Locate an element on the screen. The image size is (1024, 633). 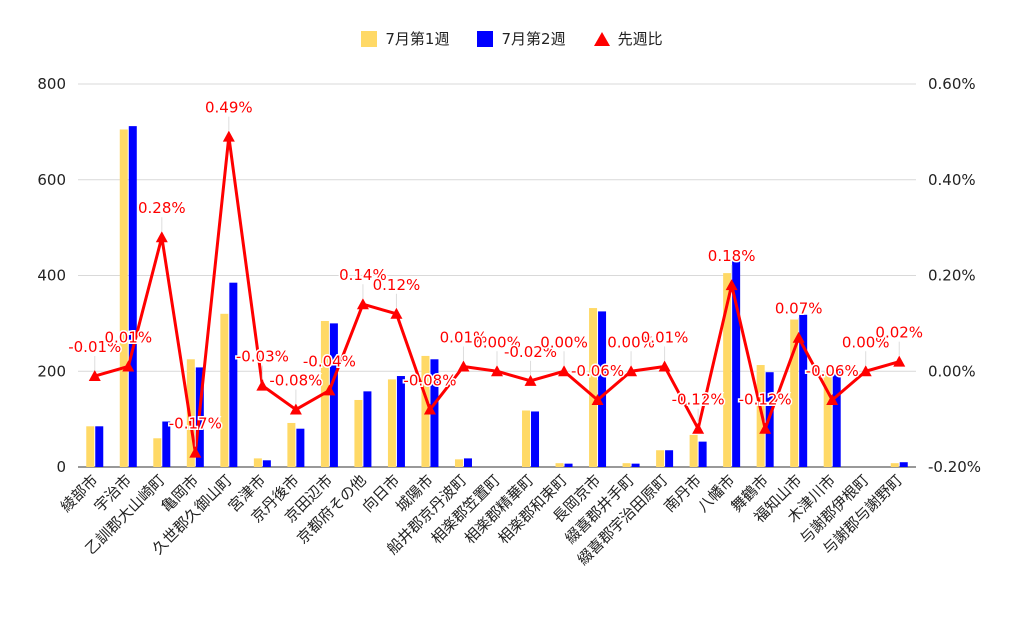
category-label: 南丹市 is located at coordinates (682, 493).